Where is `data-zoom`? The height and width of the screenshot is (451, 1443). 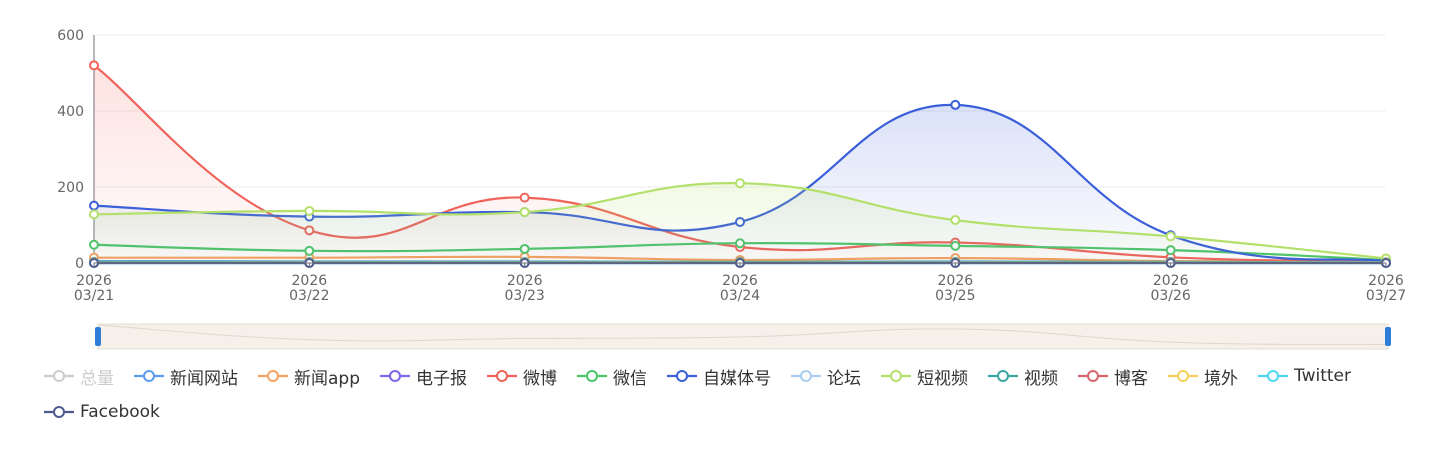 data-zoom is located at coordinates (743, 336).